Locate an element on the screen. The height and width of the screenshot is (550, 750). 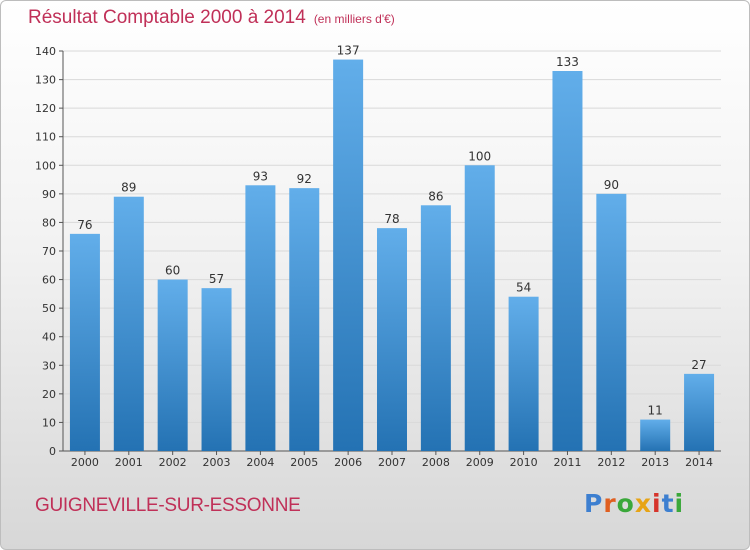
y-tick-label: 130 is located at coordinates (45, 80).